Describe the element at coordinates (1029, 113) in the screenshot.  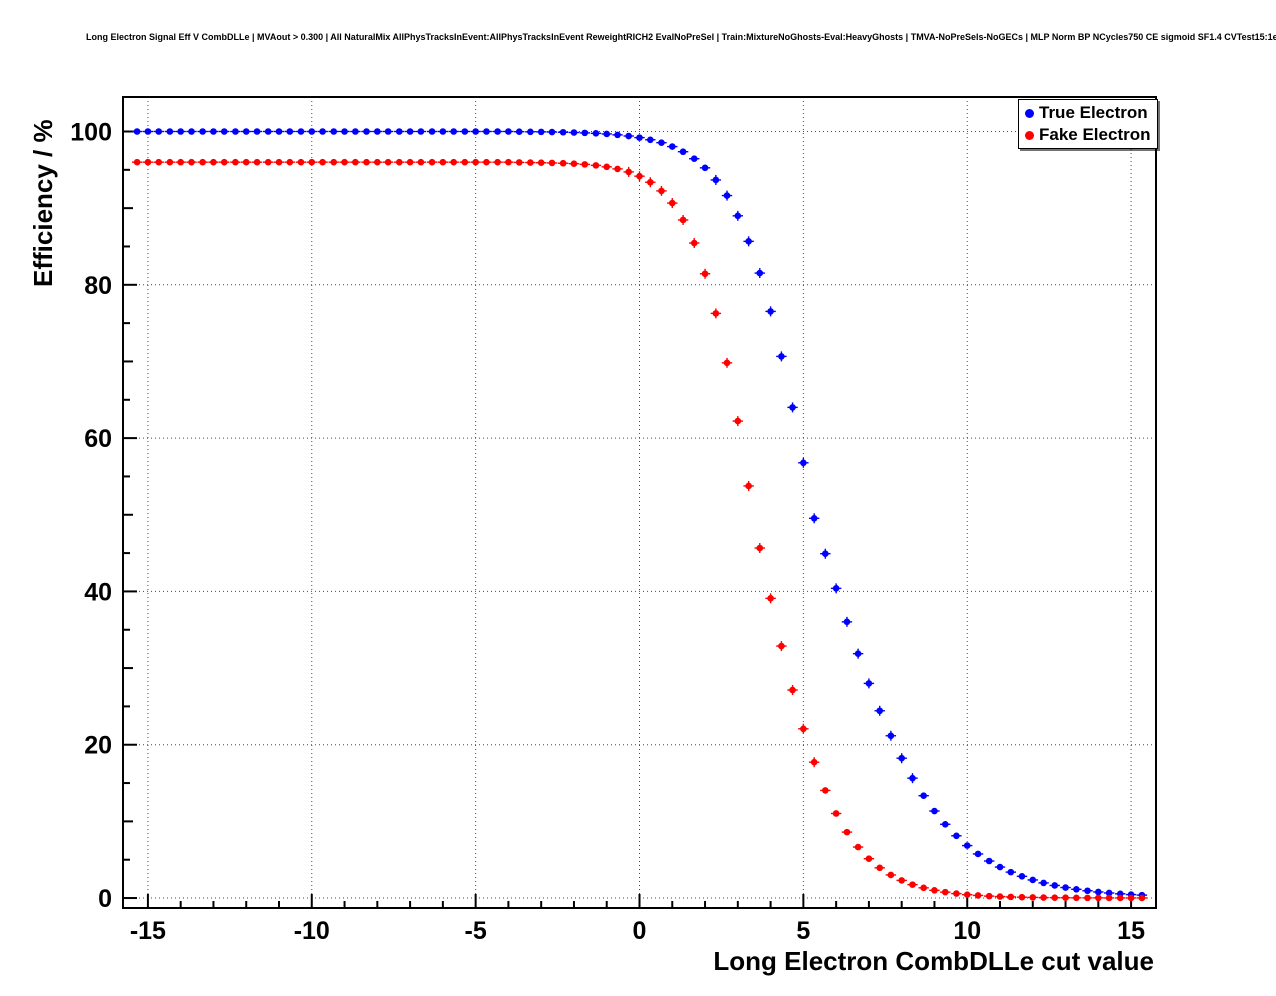
I see `true-electron-marker-icon` at that location.